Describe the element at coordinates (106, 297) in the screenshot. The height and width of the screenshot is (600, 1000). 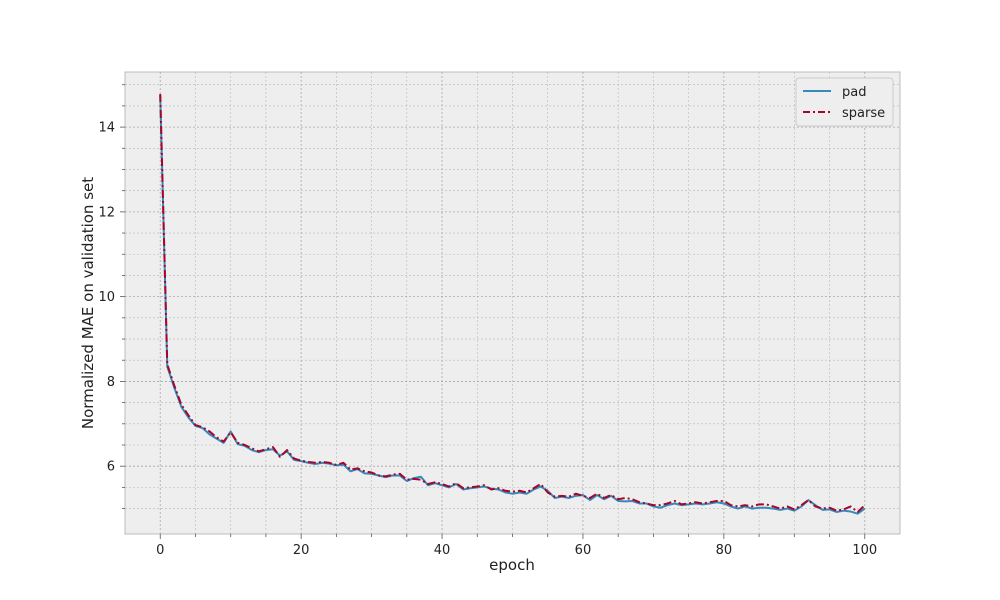
I see `y-tick-label: 10` at that location.